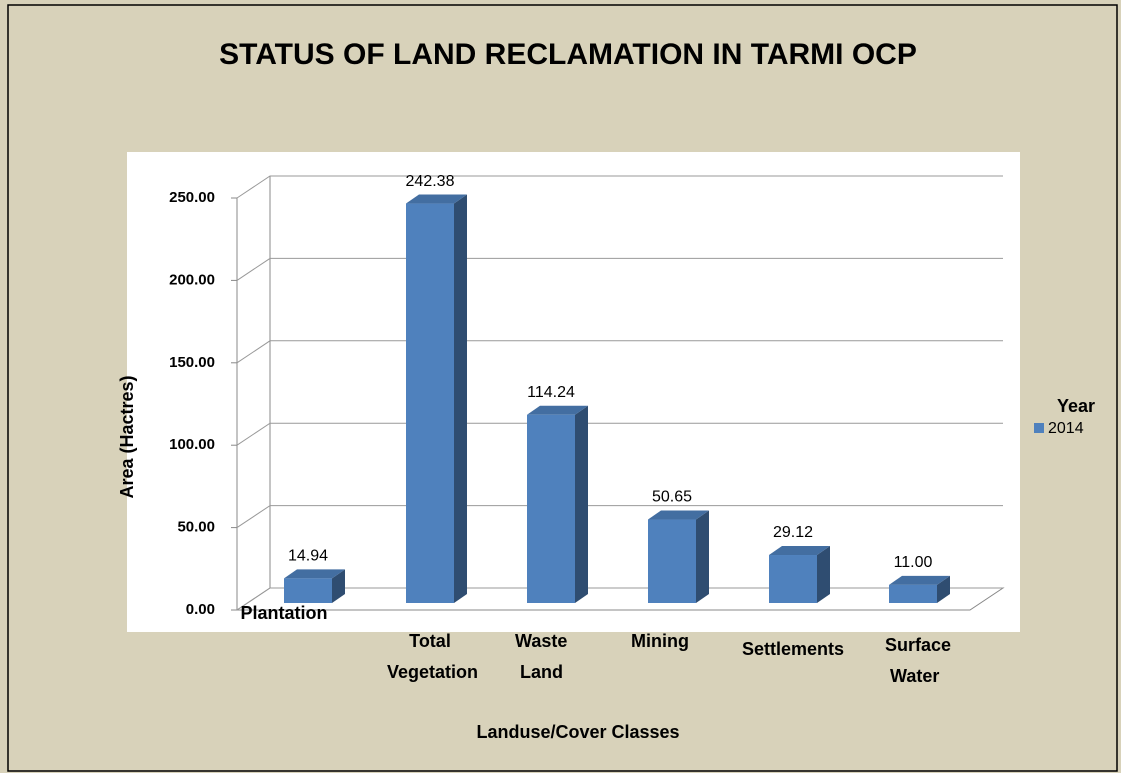 The height and width of the screenshot is (773, 1121). Describe the element at coordinates (127, 436) in the screenshot. I see `y-axis-title: Area (Hactres)` at that location.